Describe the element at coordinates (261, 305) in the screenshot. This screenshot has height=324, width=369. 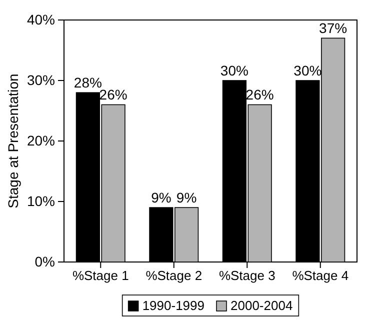
I see `legend-label: 2000-2004` at that location.